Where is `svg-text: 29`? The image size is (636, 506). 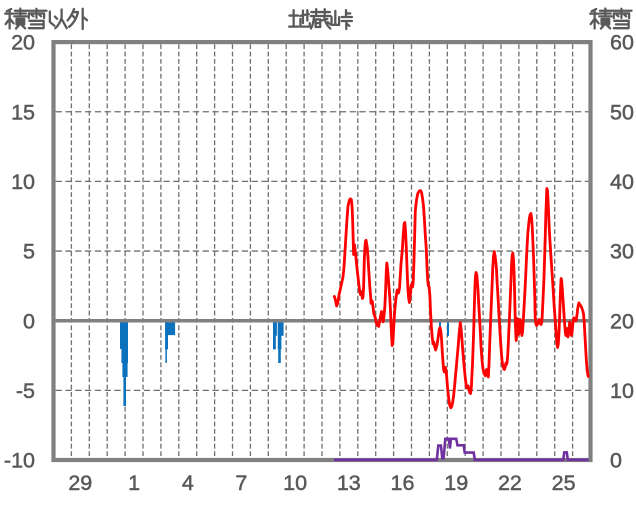
svg-text: 29 is located at coordinates (80, 483).